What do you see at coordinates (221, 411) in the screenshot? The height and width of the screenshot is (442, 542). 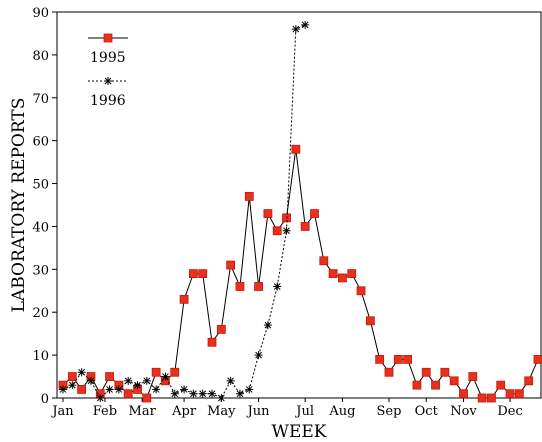 I see `x-tick-label: May` at bounding box center [221, 411].